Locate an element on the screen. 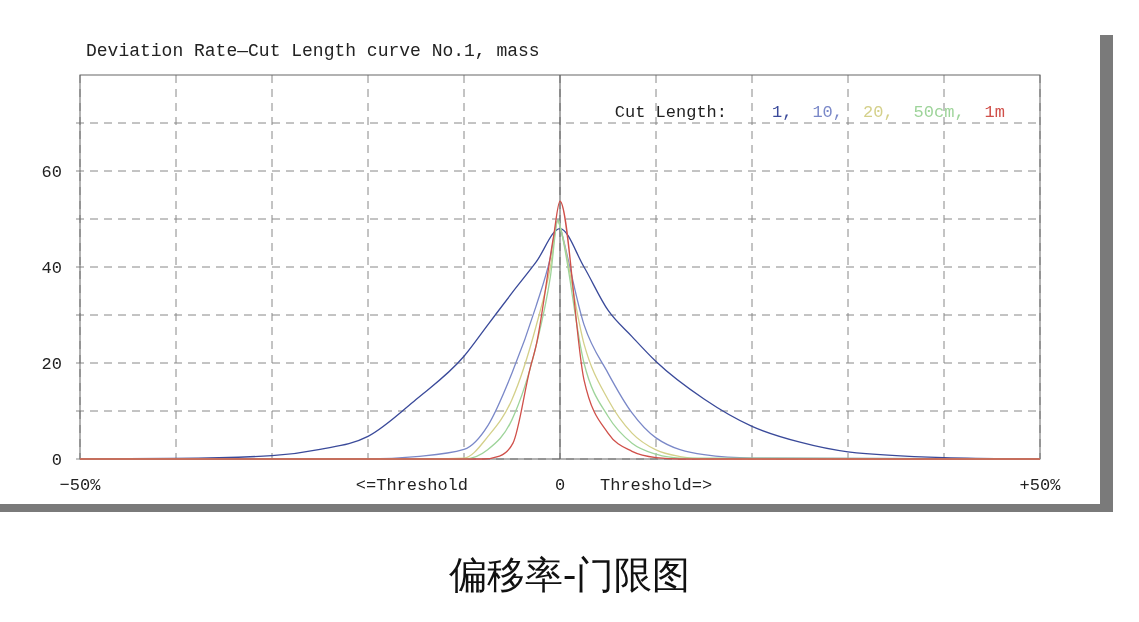  y-tick-label: 0 is located at coordinates (56, 460).